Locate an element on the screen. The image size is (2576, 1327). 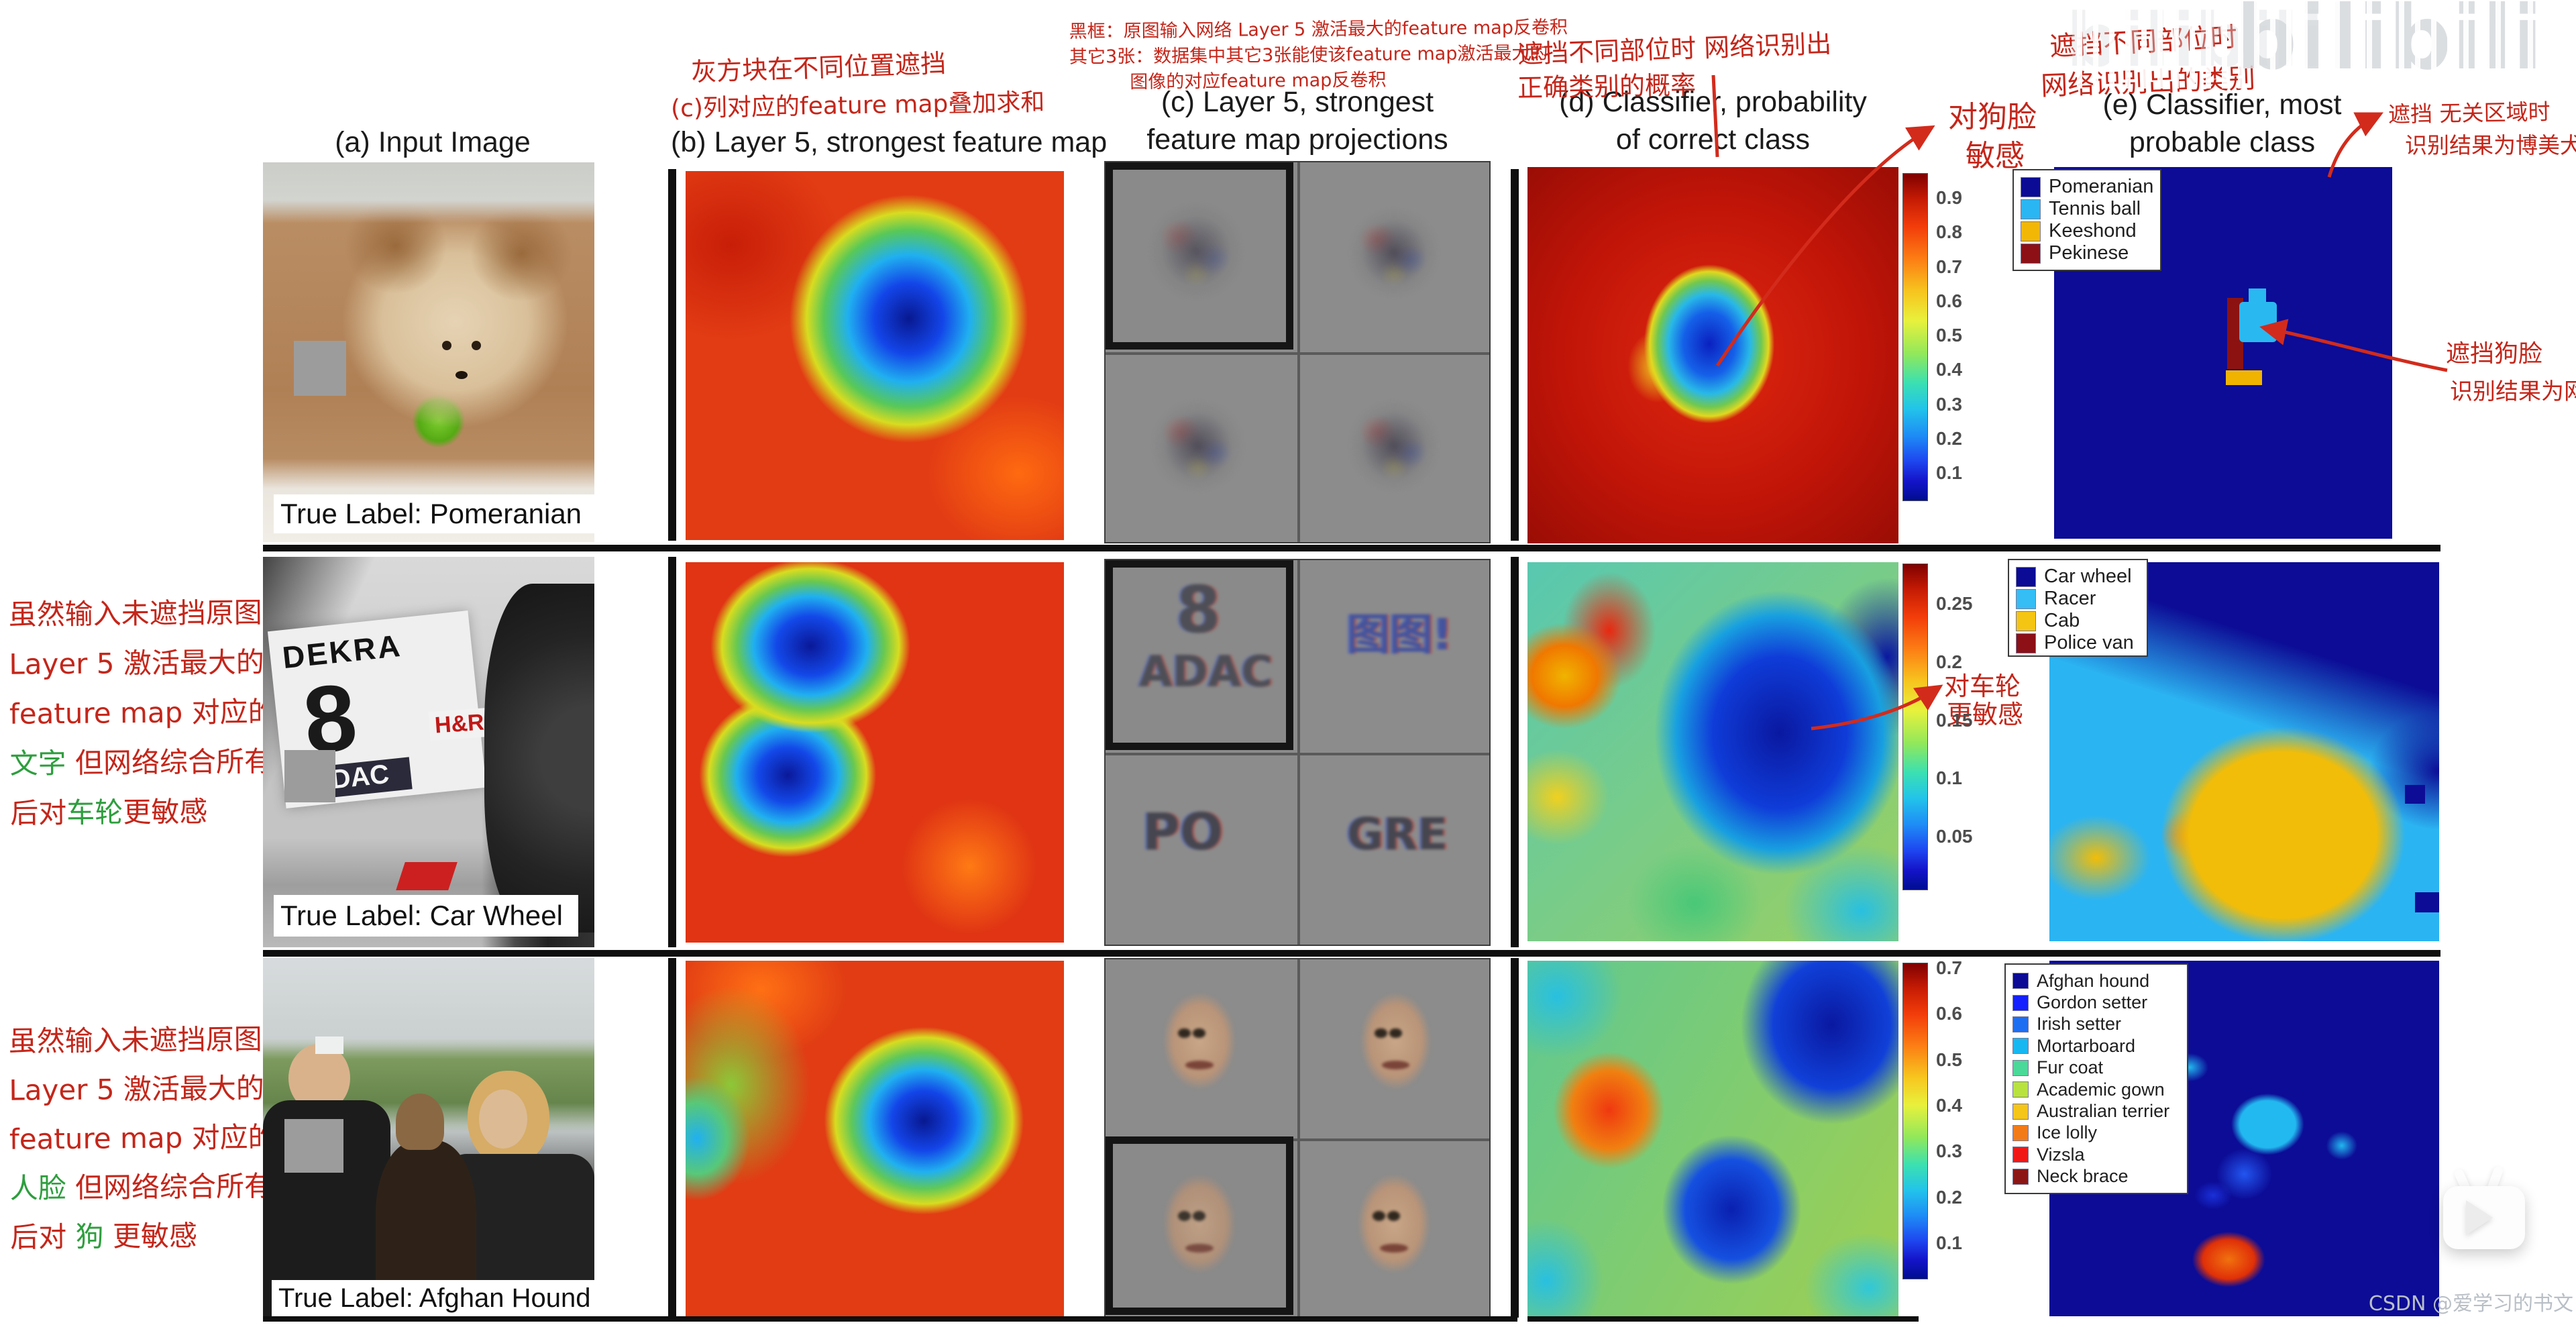
play-triangle-icon is located at coordinates (2479, 1217).